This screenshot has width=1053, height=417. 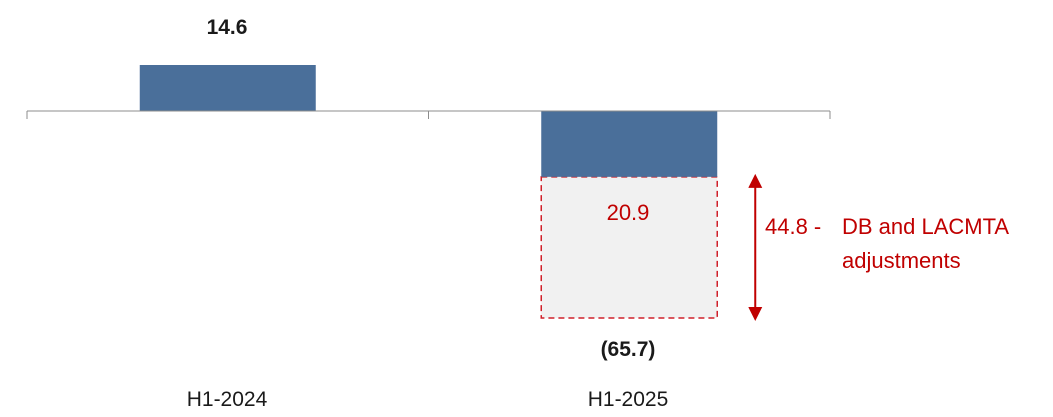 I want to click on x-tick-label: H1-2024, so click(x=227, y=399).